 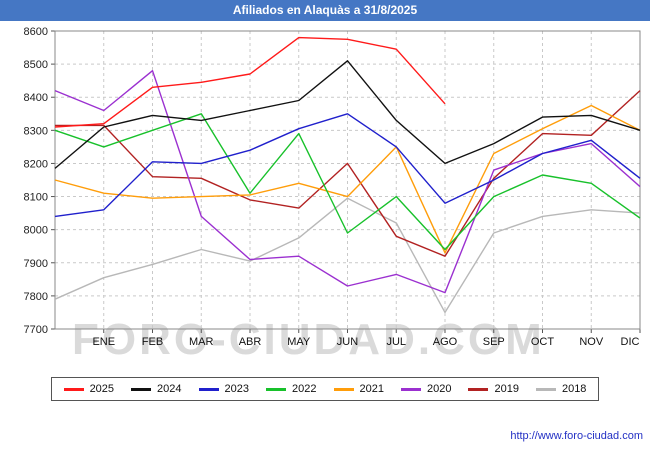 I want to click on legend-item-2025: 2025, so click(x=89, y=389).